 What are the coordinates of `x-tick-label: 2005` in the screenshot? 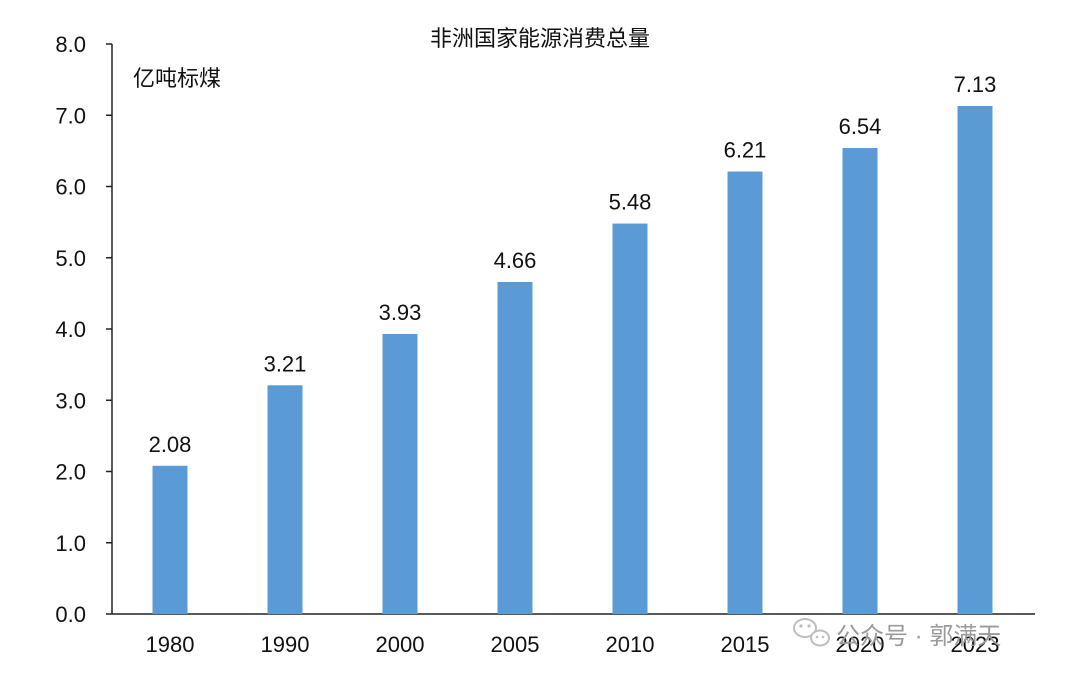 It's located at (515, 644).